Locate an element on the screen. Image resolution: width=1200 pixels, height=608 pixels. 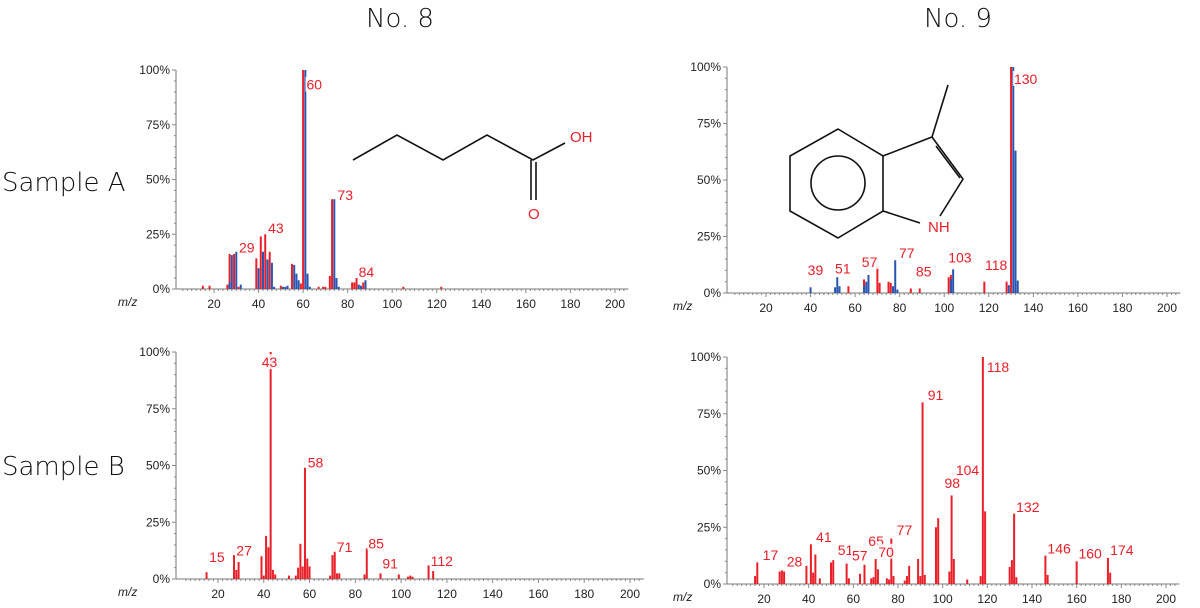
x-tick-label: 100 is located at coordinates (943, 599).